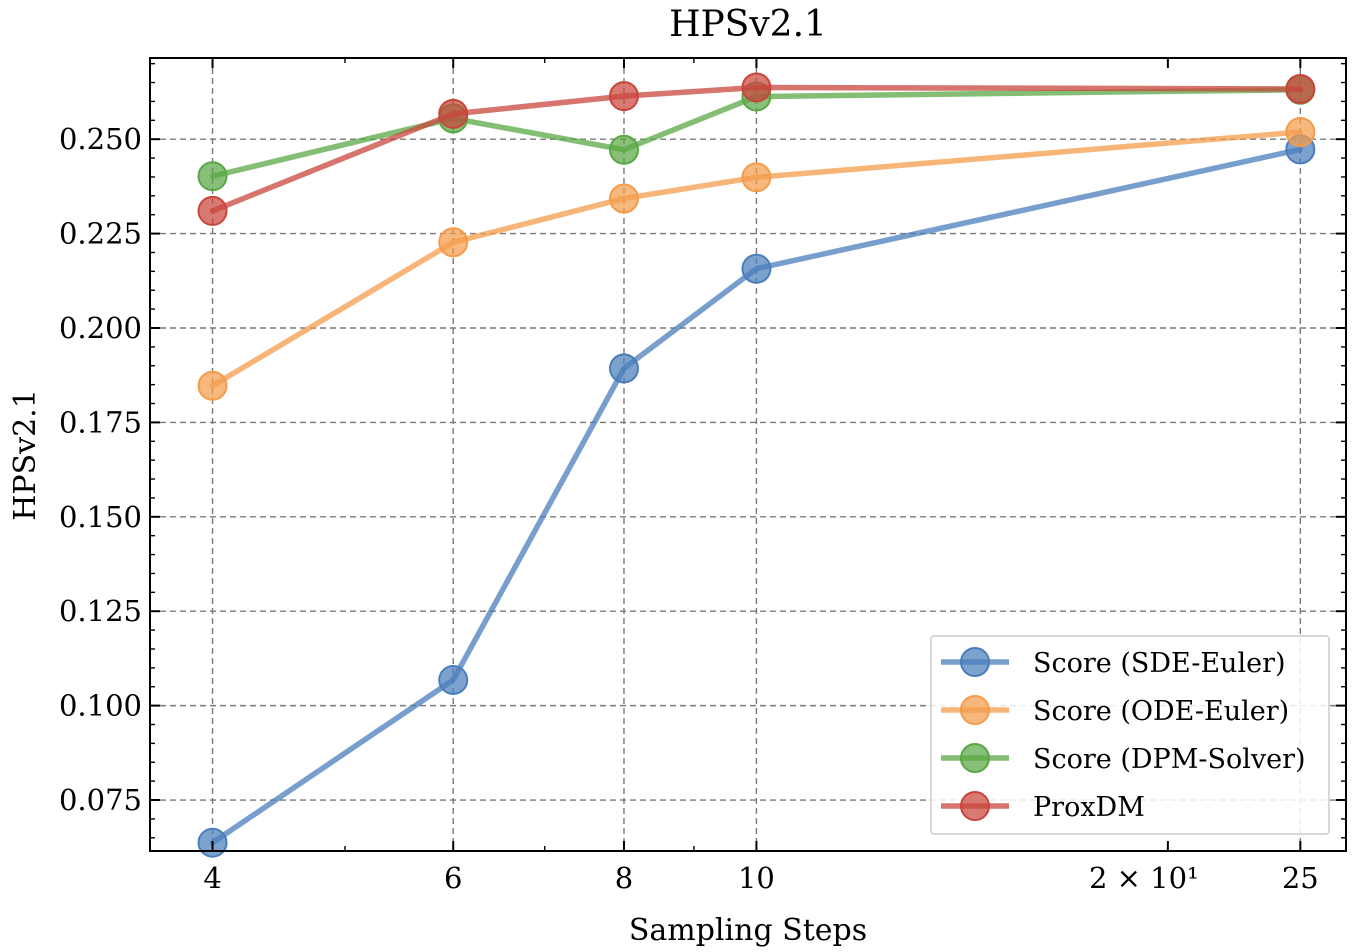 This screenshot has height=952, width=1356. What do you see at coordinates (100, 422) in the screenshot?
I see `y-tick-label: 0.175` at bounding box center [100, 422].